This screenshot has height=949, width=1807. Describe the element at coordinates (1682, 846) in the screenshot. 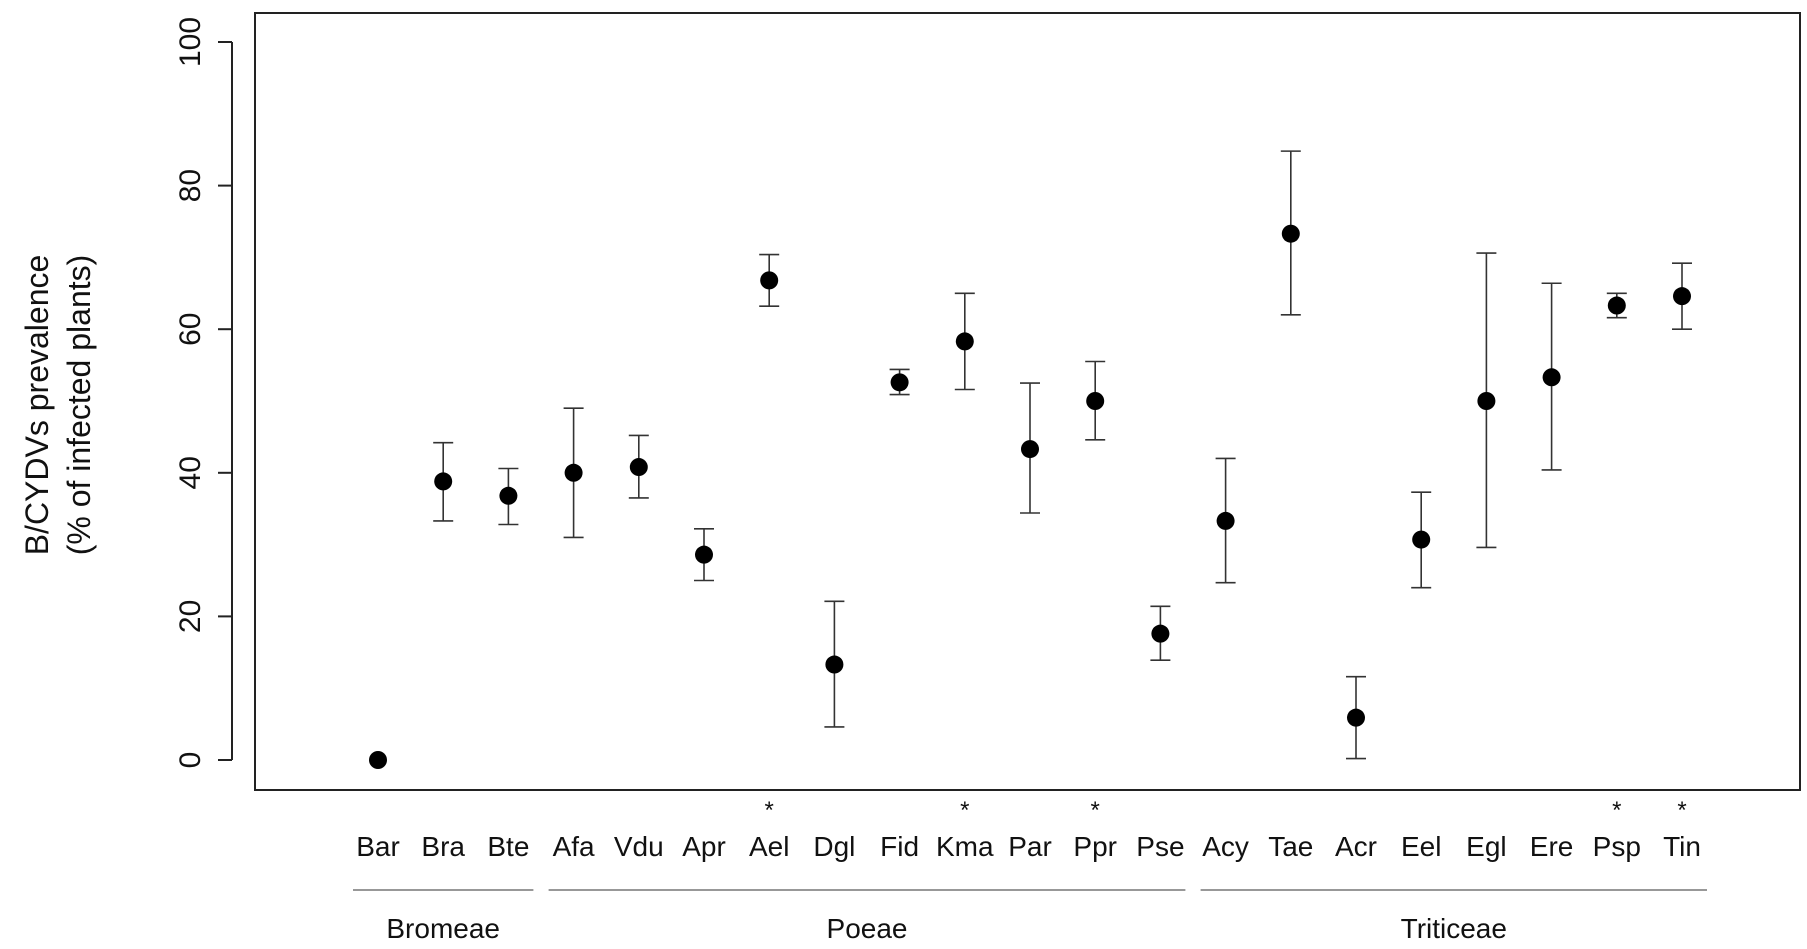

I see `x-tick-label: Tin` at that location.